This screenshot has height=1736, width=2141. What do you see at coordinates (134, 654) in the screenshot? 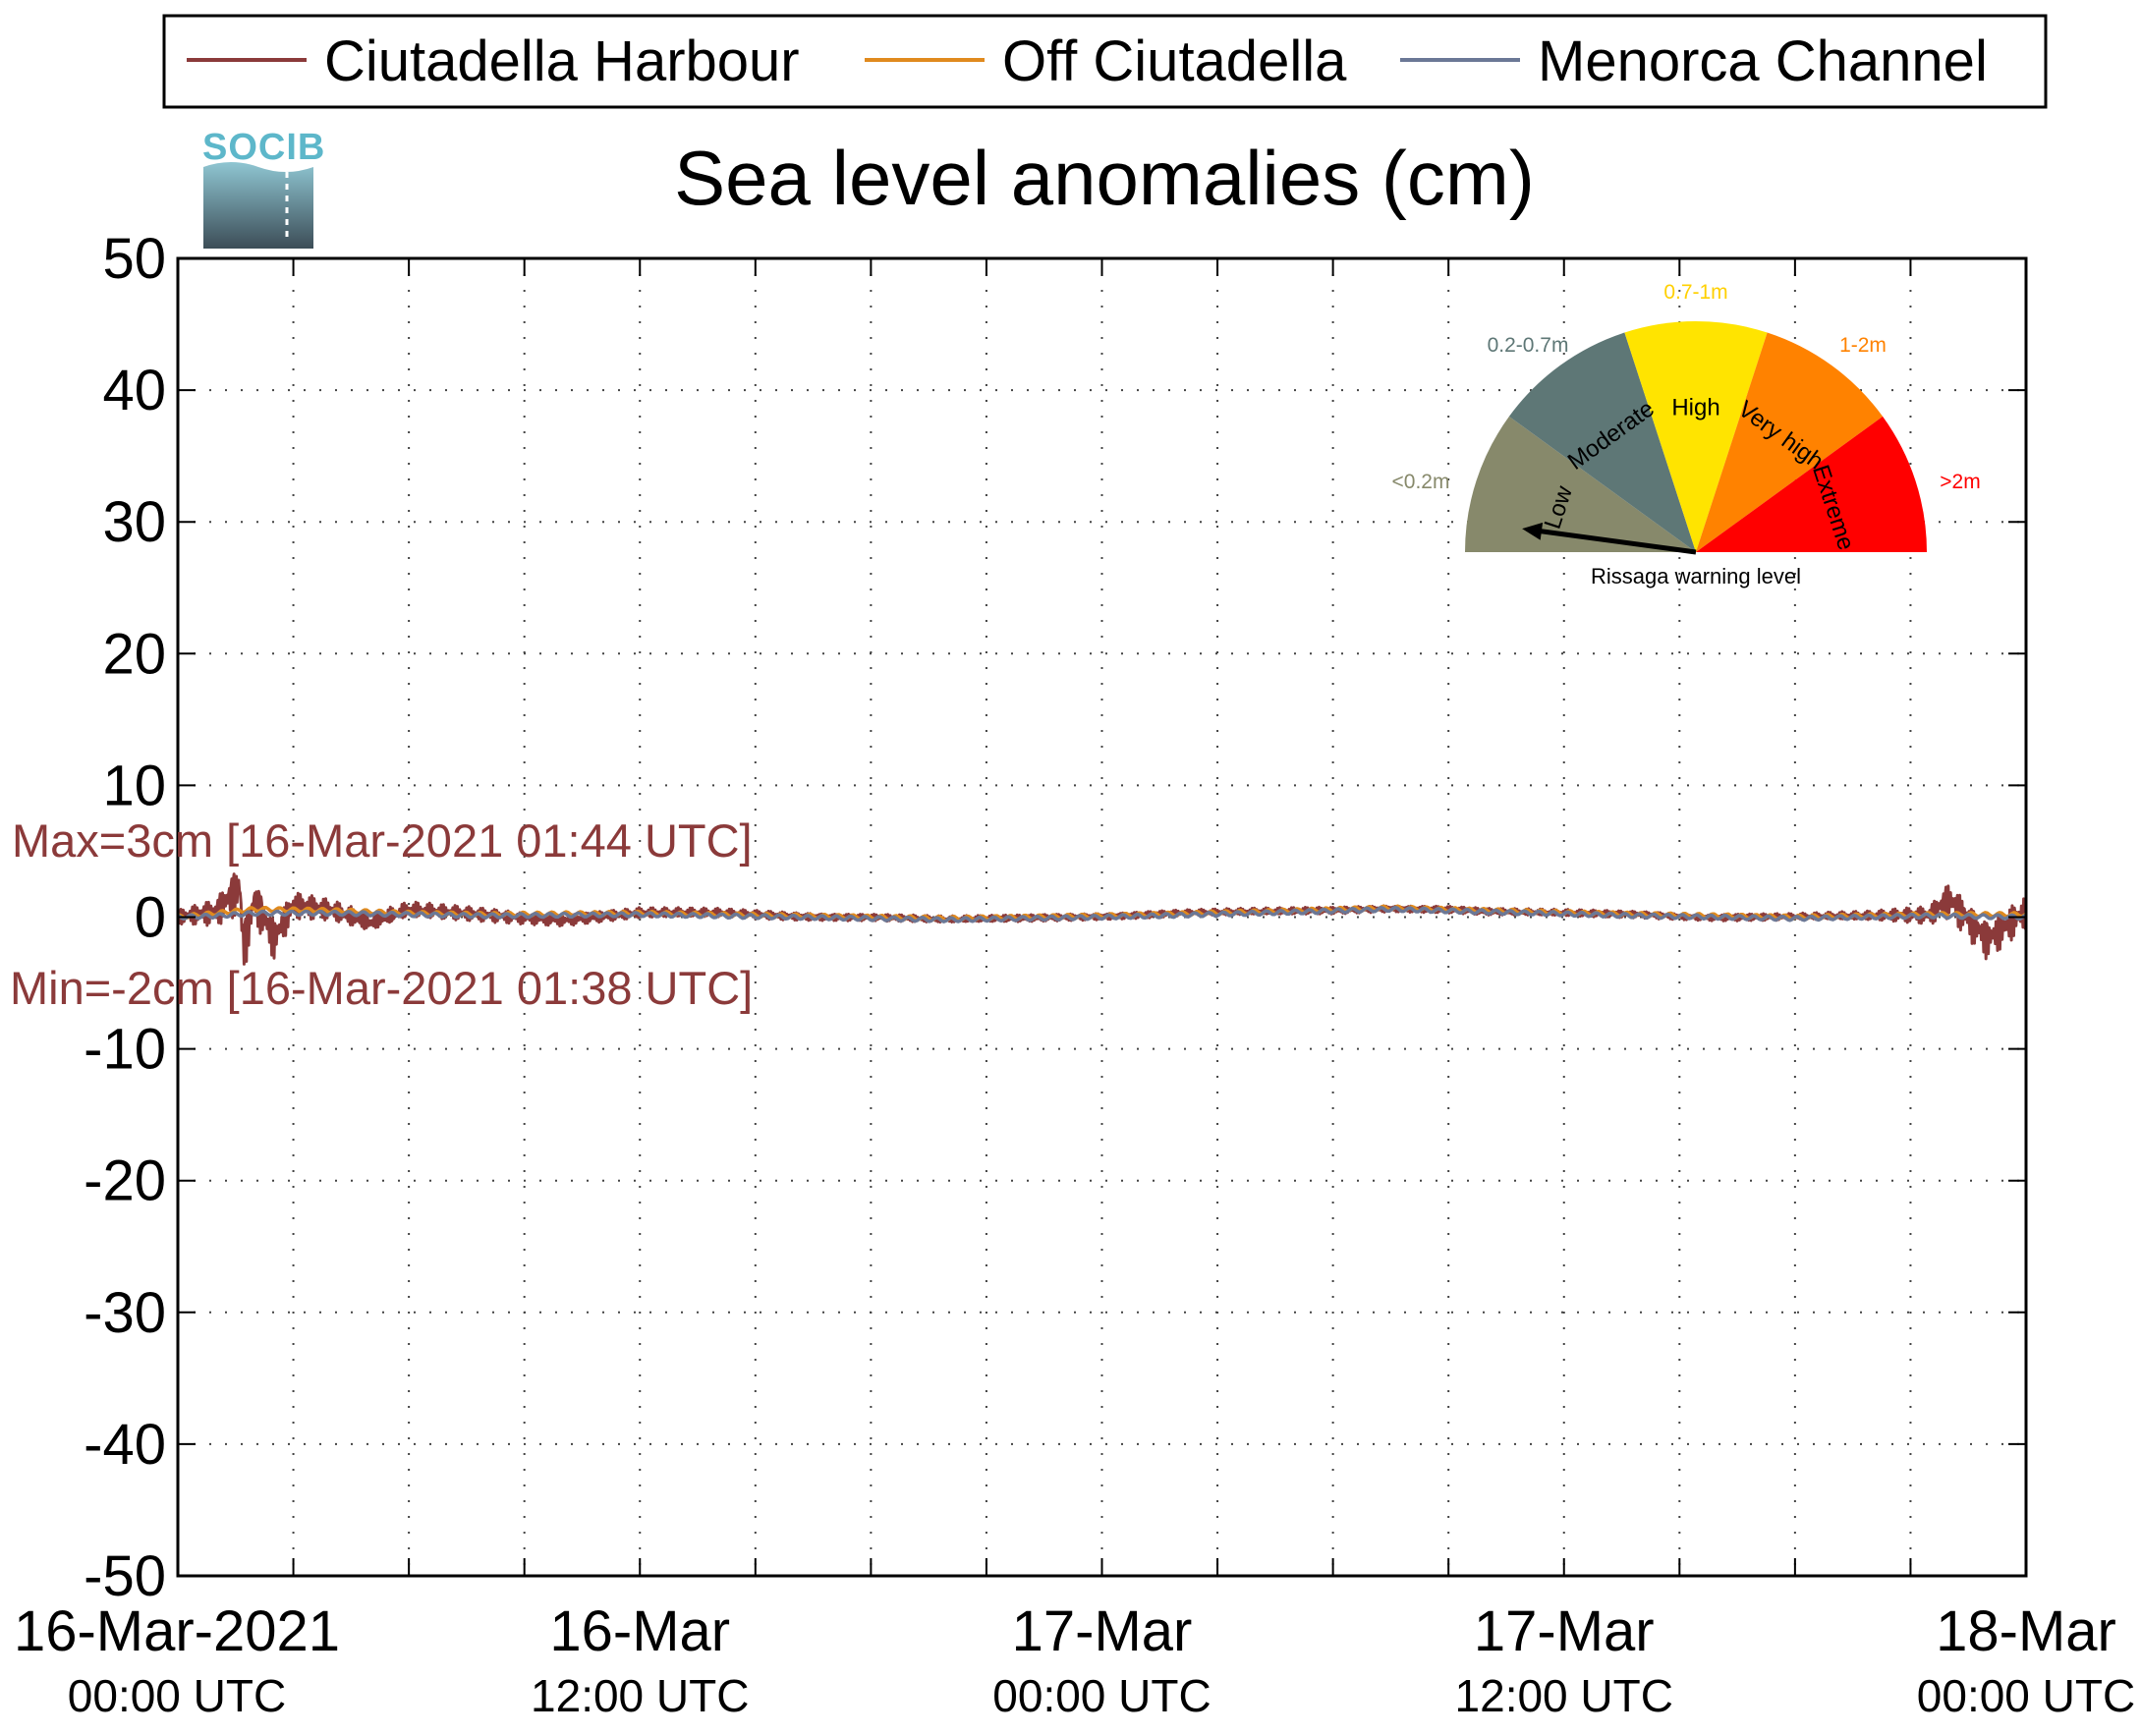
I see `y-tick-label: 20` at bounding box center [134, 654].